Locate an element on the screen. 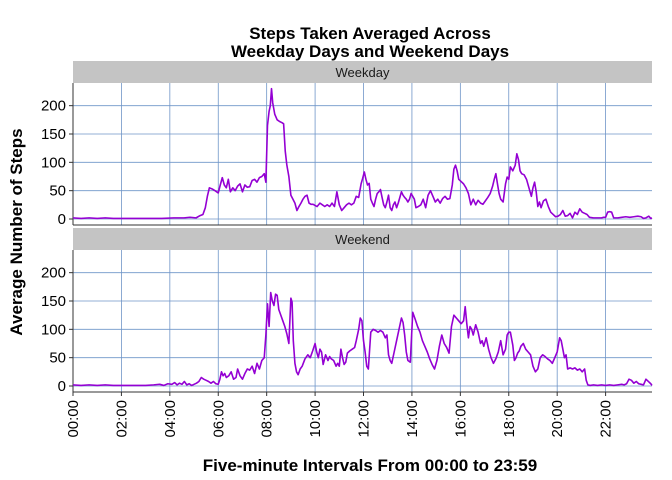 Image resolution: width=672 pixels, height=480 pixels. x-tick-label: 14:00 is located at coordinates (412, 419).